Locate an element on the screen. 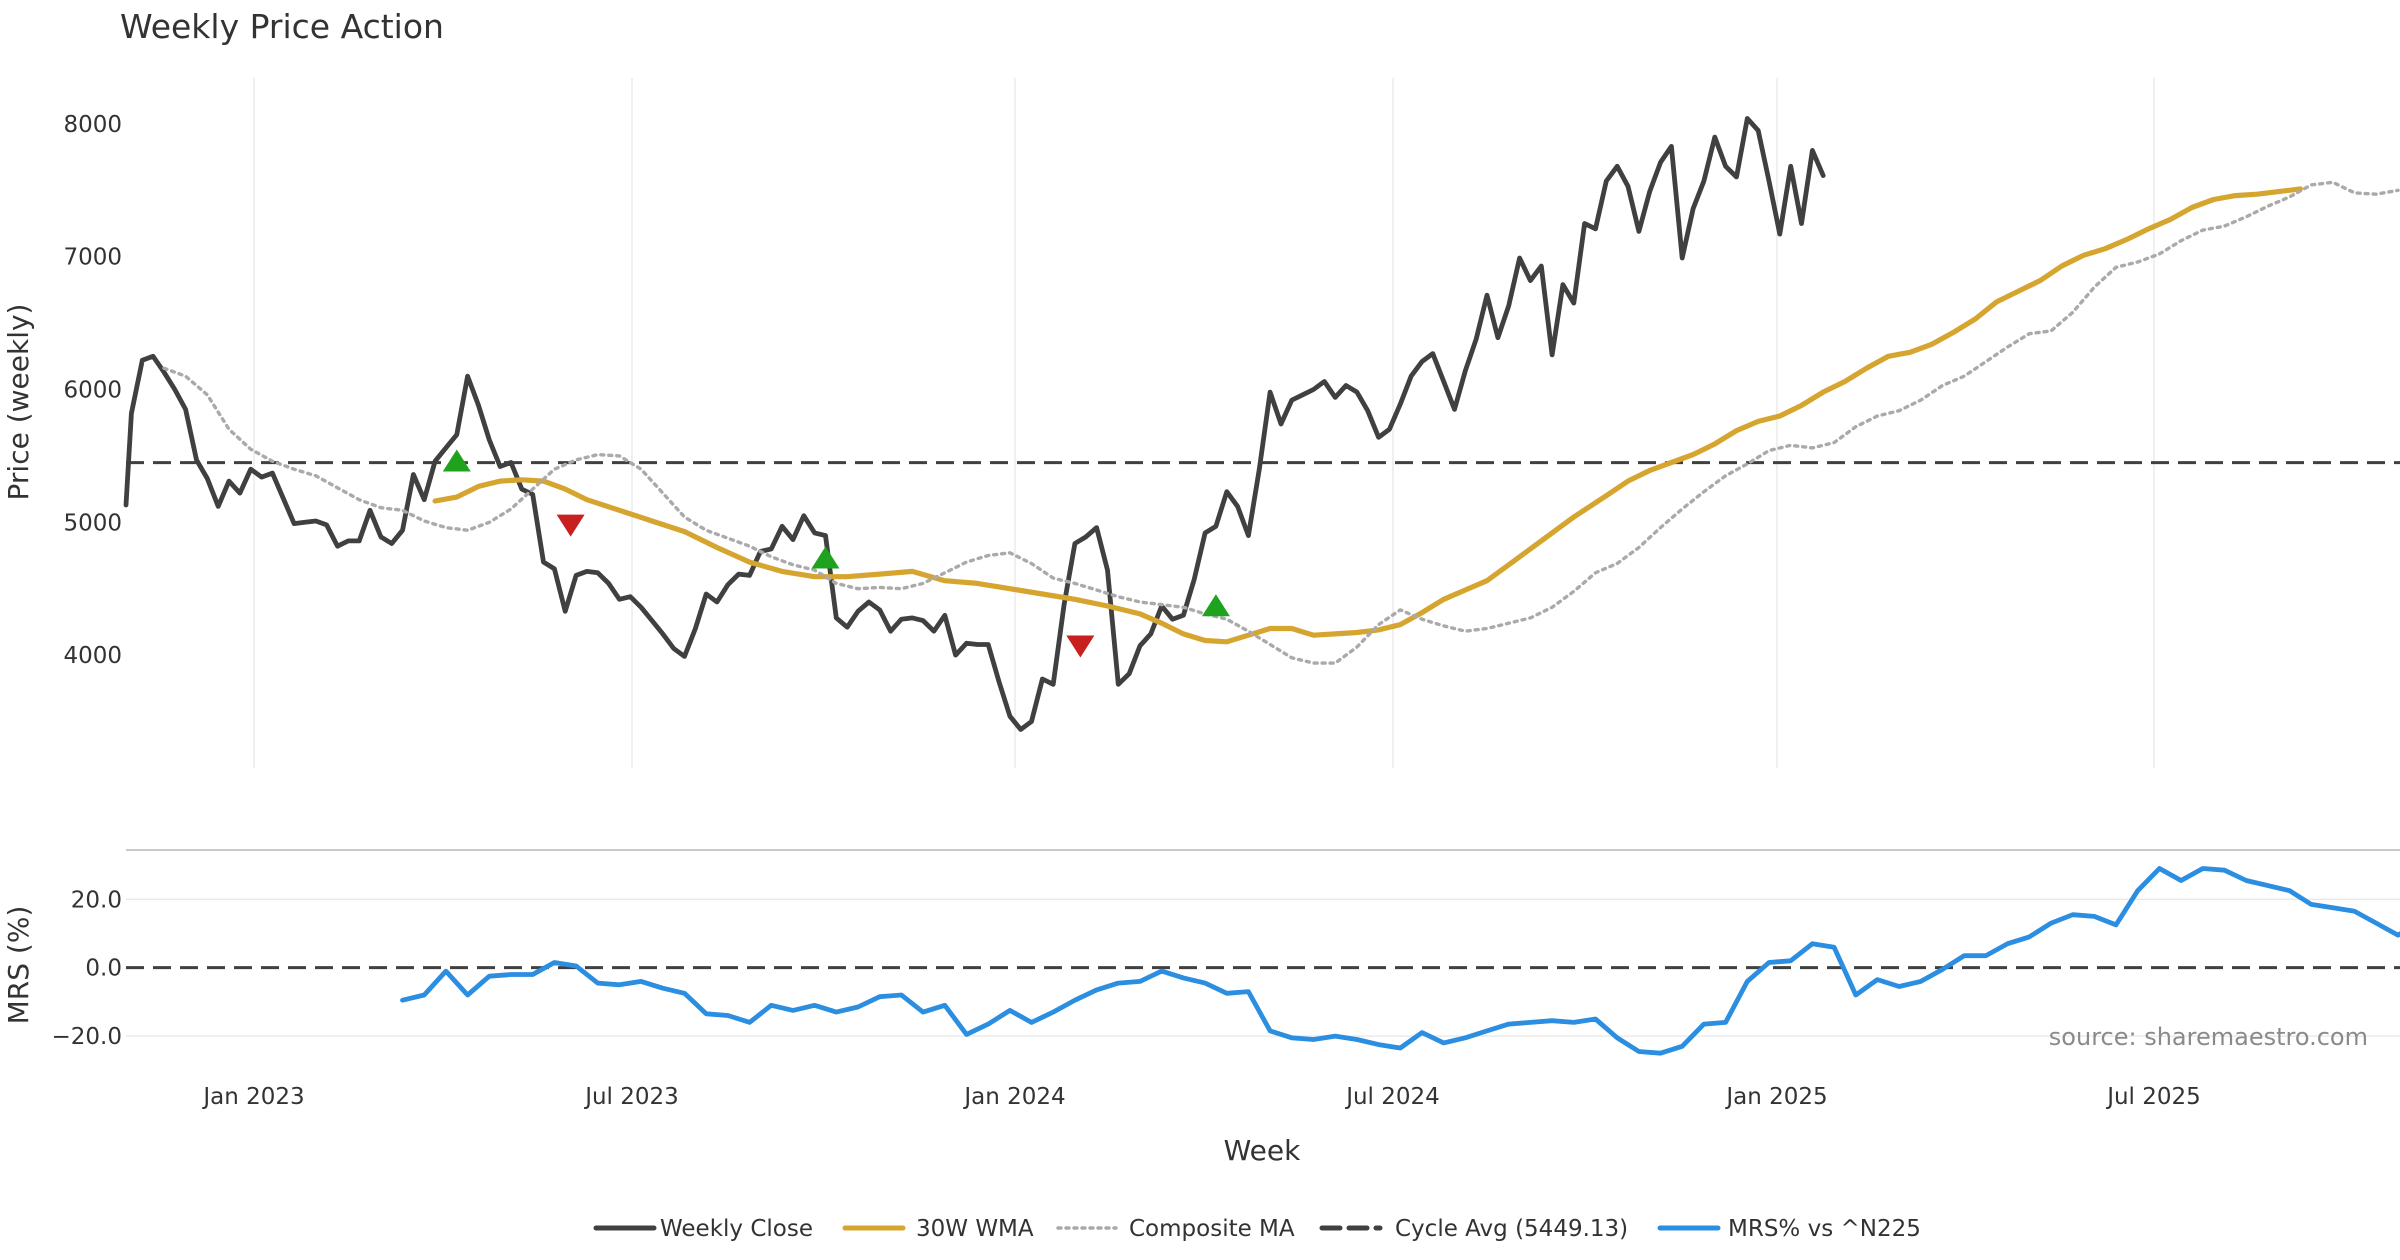 The image size is (2400, 1260). legend-label-3: Cycle Avg (5449.13) is located at coordinates (1511, 1229).